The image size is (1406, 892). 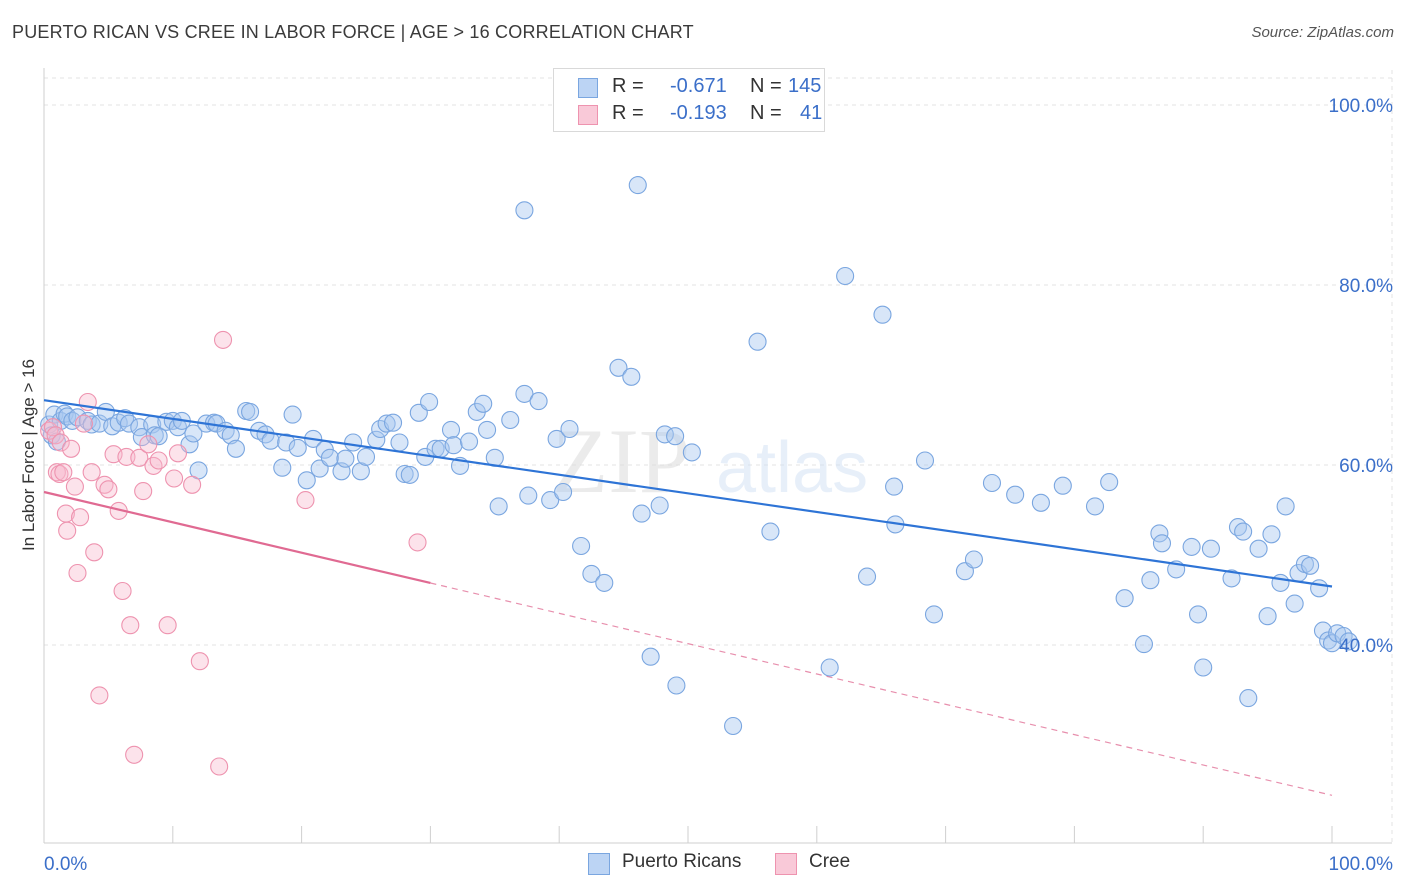 I want to click on bottom-legend-swatch-blue, so click(x=599, y=864).